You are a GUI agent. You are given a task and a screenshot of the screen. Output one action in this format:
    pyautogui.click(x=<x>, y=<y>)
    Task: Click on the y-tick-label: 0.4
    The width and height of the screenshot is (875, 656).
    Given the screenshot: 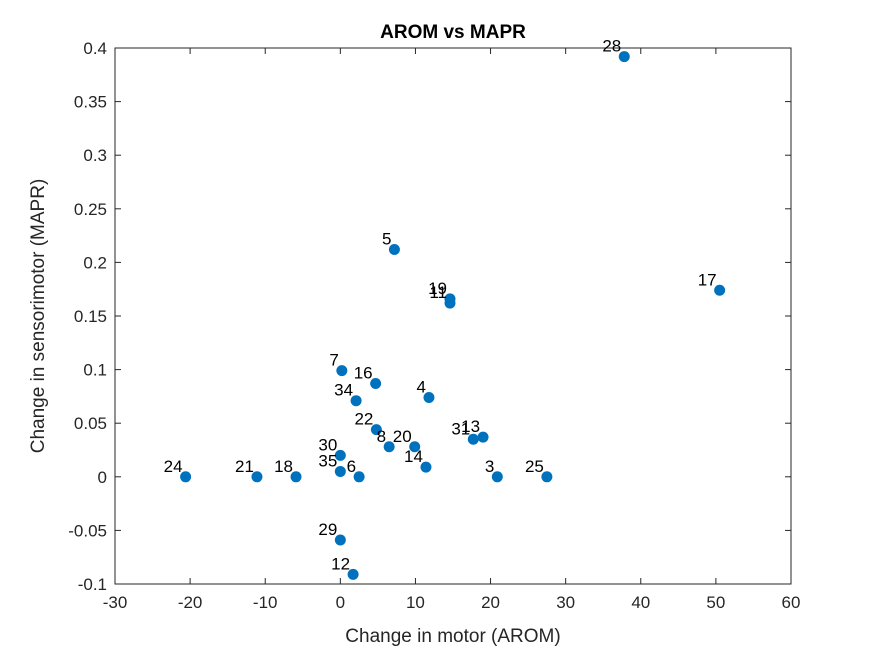 What is the action you would take?
    pyautogui.click(x=95, y=48)
    